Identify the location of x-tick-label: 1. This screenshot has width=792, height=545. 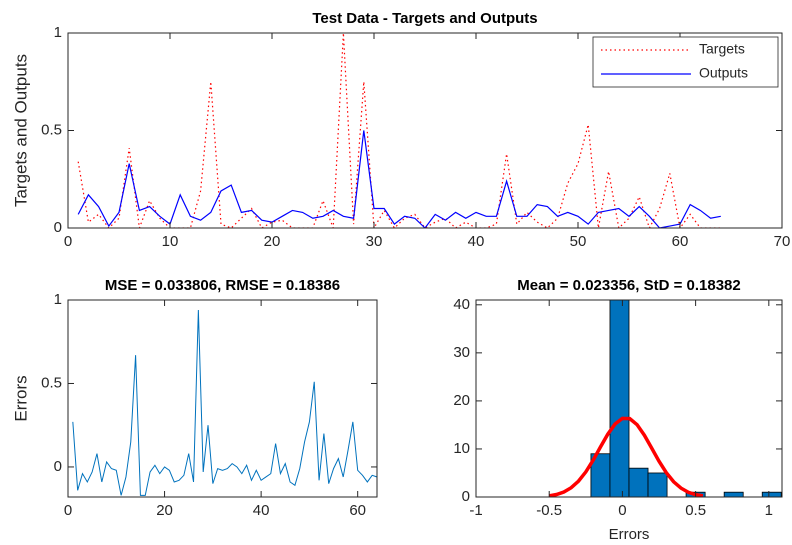
(769, 510).